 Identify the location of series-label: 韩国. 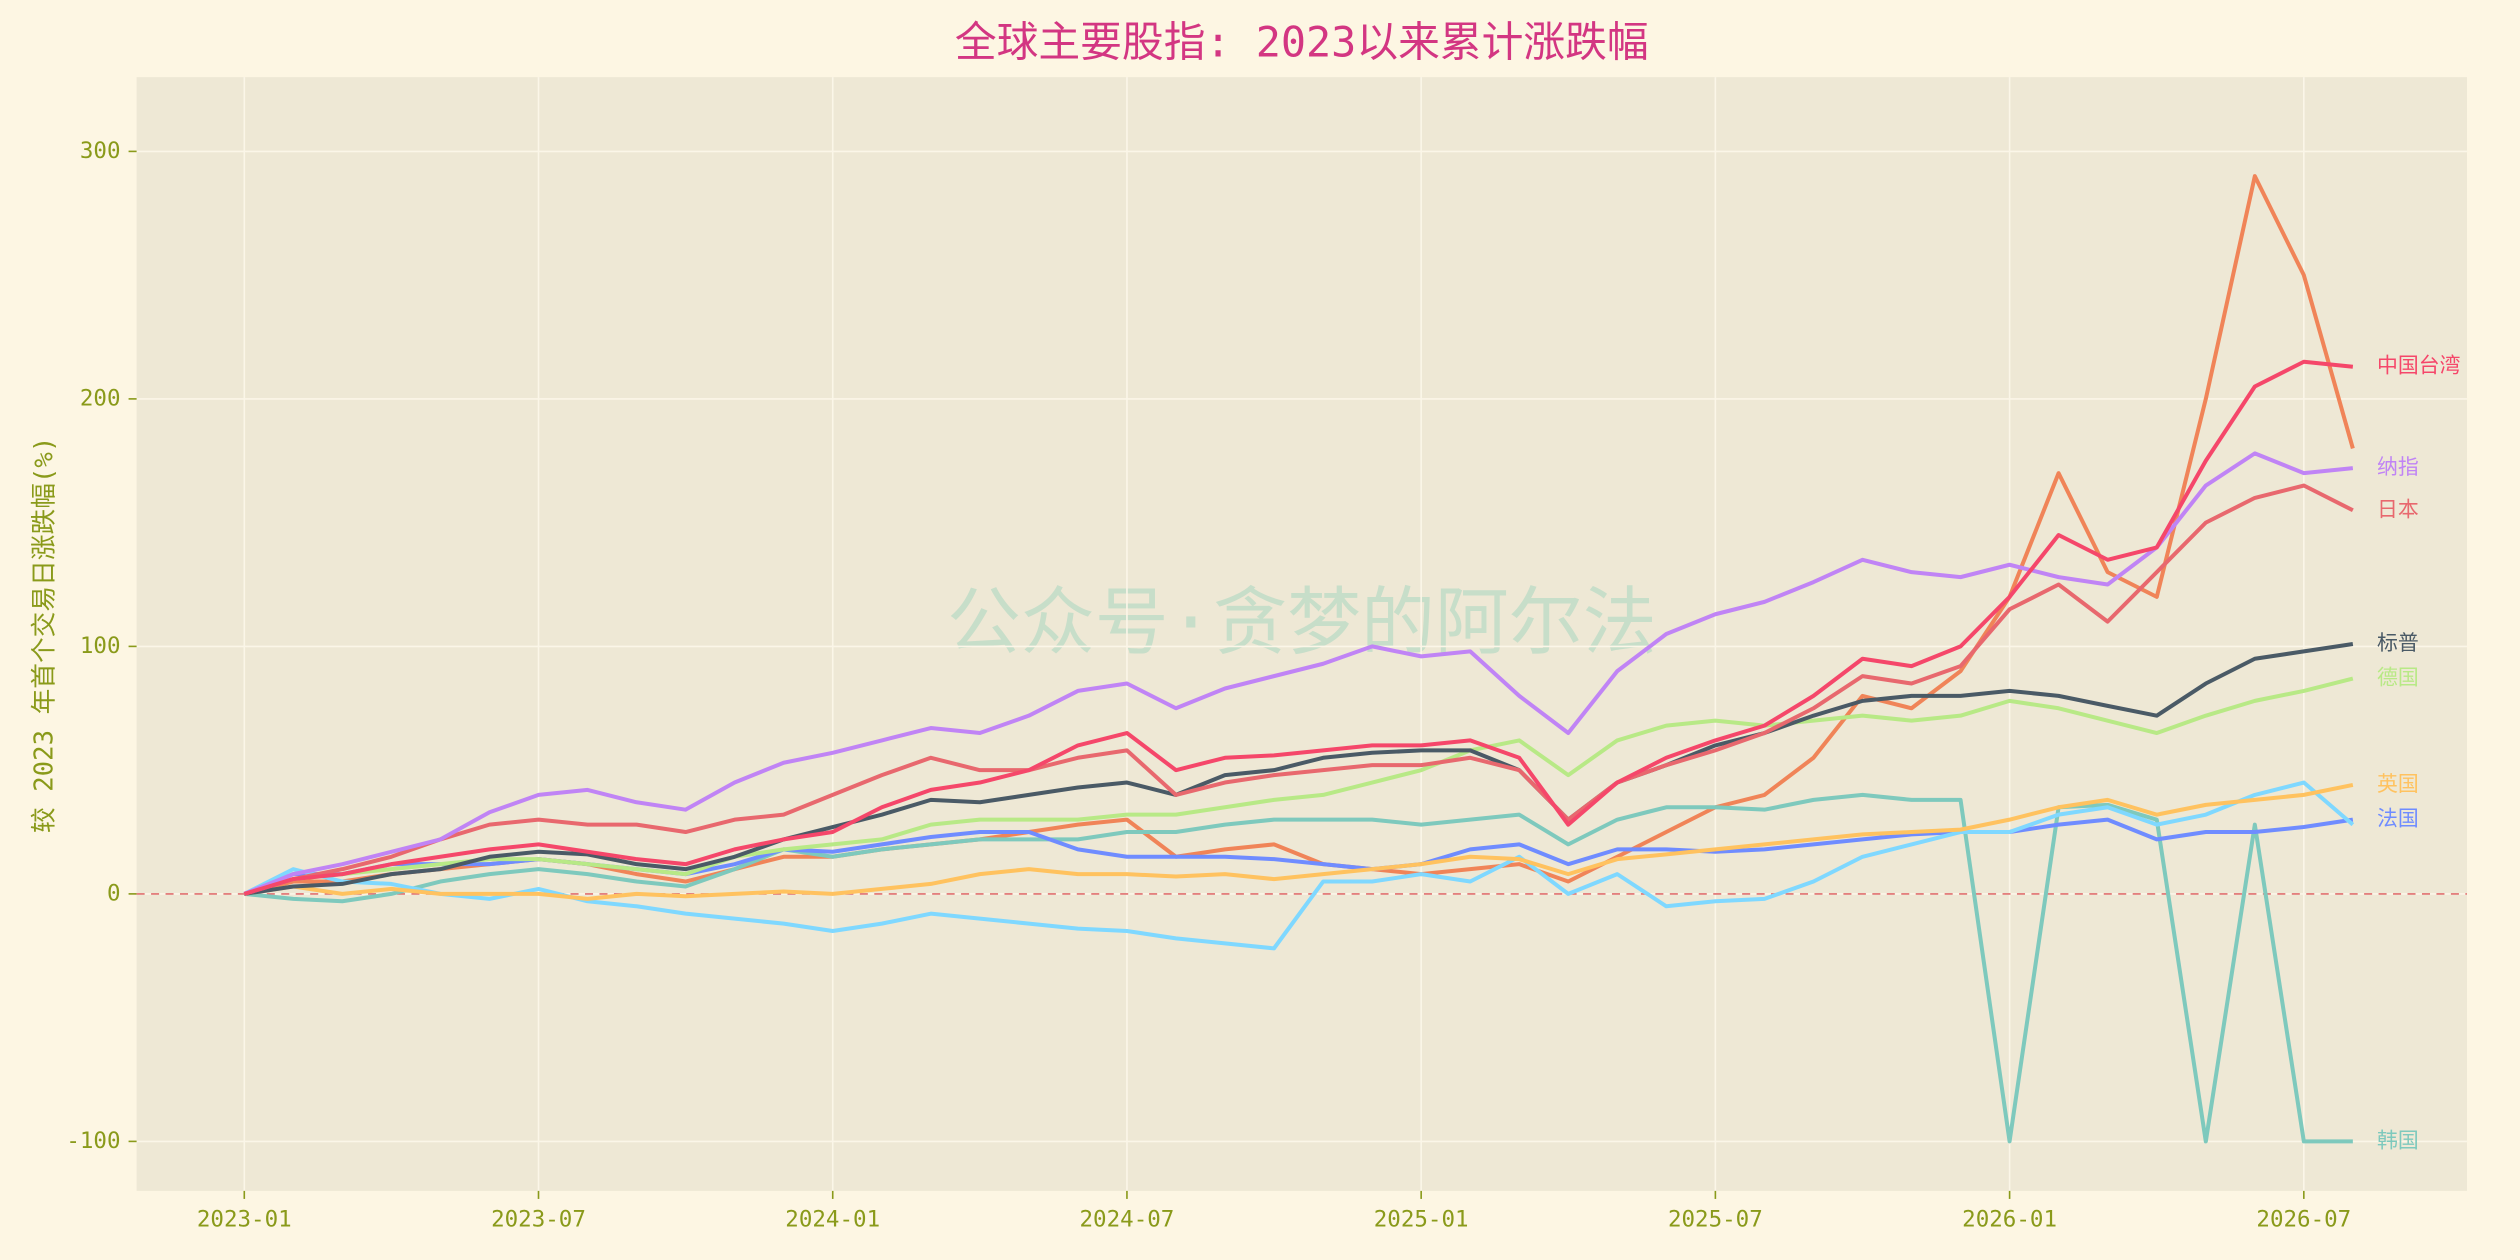
(2398, 1140).